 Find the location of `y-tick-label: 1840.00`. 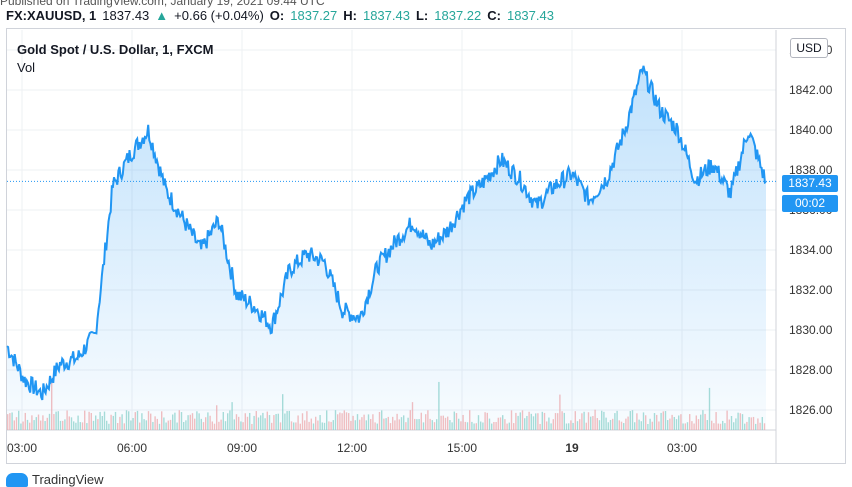

y-tick-label: 1840.00 is located at coordinates (811, 130).